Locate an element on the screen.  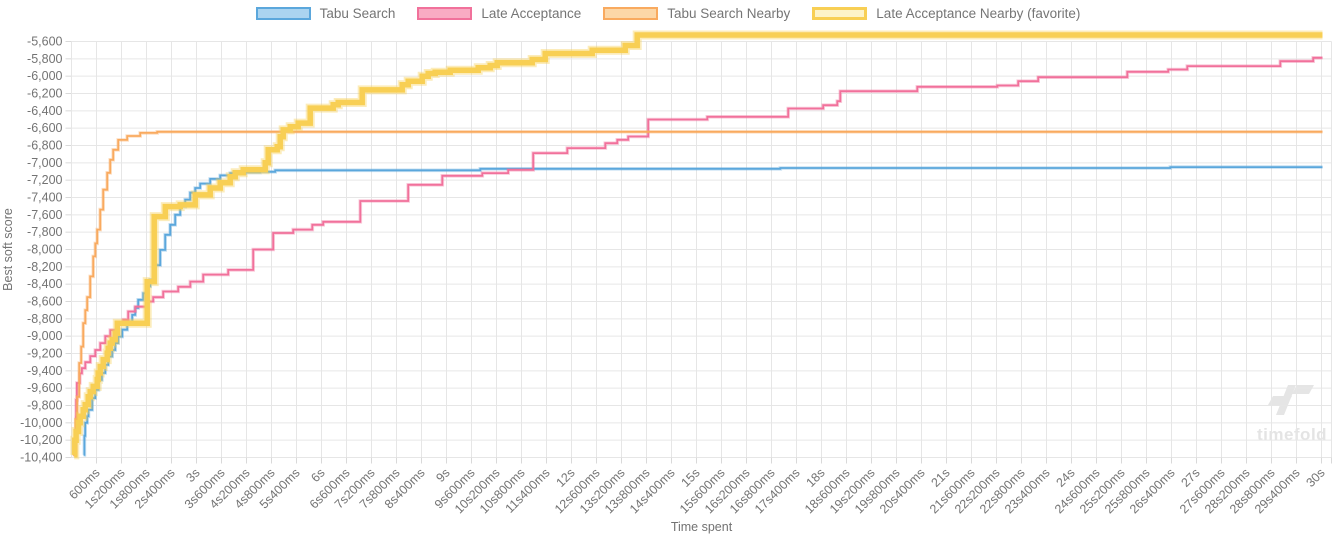
legend-item-tabu-search-nearby: Tabu Search Nearby is located at coordinates (696, 13).